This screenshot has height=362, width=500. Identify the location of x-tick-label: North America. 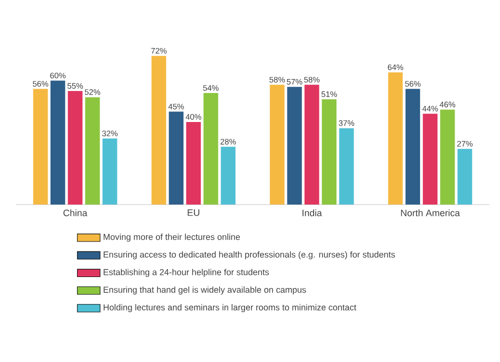
(430, 212).